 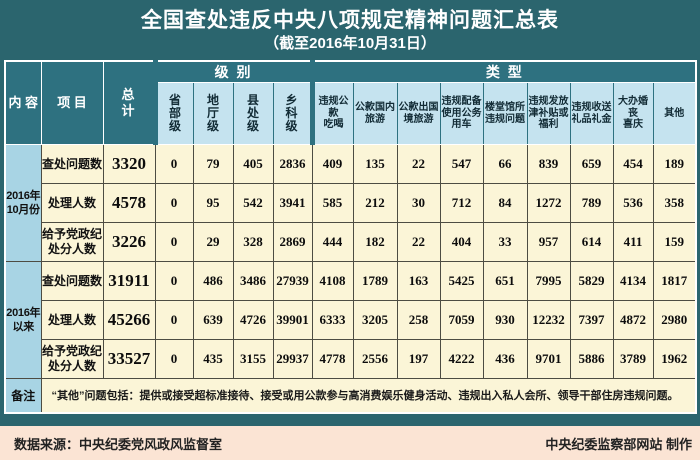 What do you see at coordinates (548, 113) in the screenshot?
I see `column-header-type-5: 违规发放 津补贴或 福利` at bounding box center [548, 113].